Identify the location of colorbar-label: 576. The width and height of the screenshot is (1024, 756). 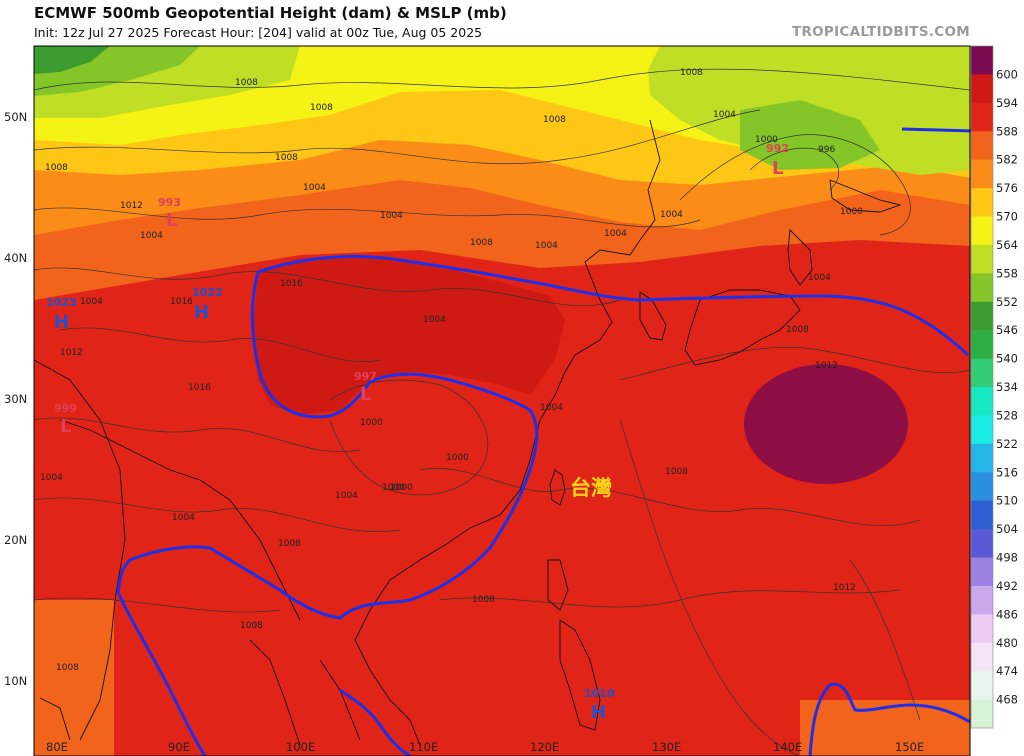
(1007, 188).